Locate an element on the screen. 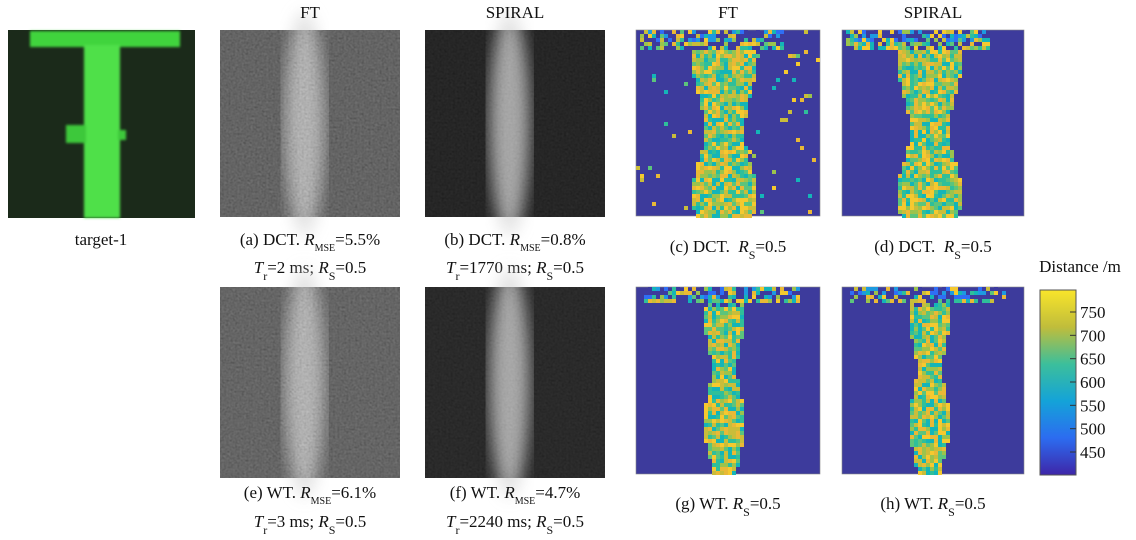  caption-part: =0.5 is located at coordinates (350, 521).